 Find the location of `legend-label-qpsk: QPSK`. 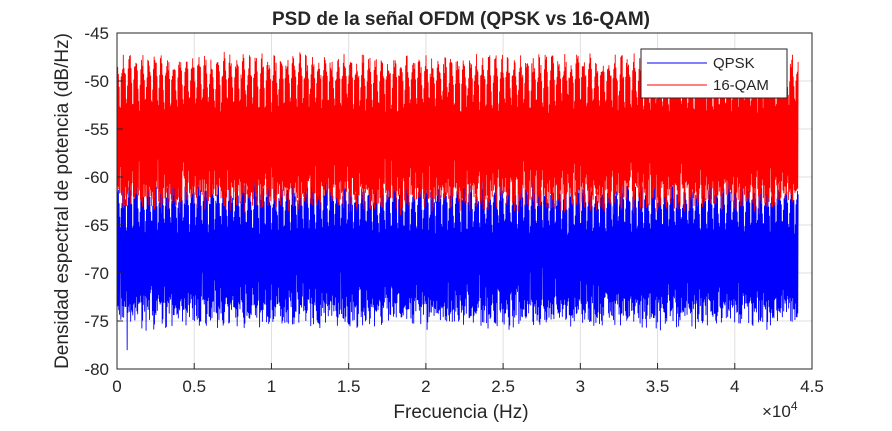

legend-label-qpsk: QPSK is located at coordinates (734, 63).